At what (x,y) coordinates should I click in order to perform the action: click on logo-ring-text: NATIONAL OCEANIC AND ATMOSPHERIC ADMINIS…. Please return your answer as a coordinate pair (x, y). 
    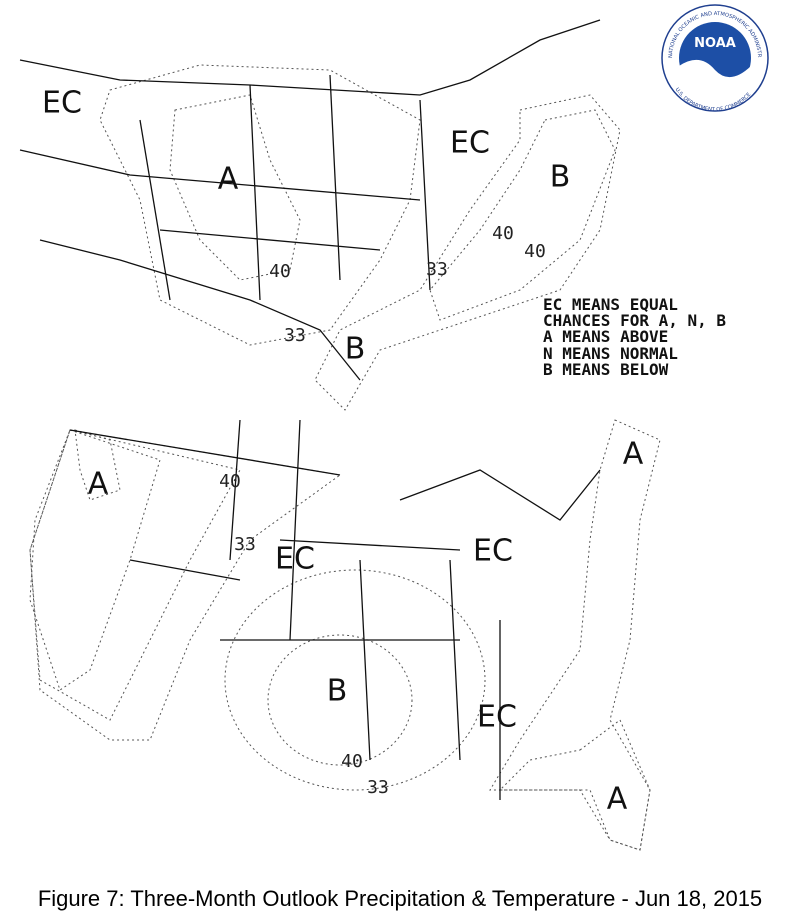
    Looking at the image, I should click on (381, 29).